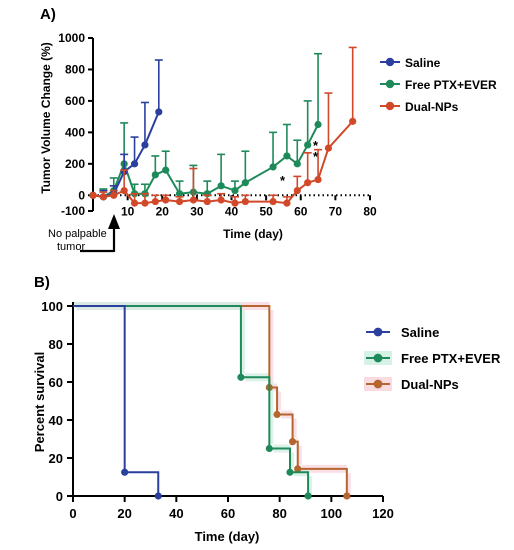  Describe the element at coordinates (56, 420) in the screenshot. I see `chart-b-y-tick-label: 40` at that location.